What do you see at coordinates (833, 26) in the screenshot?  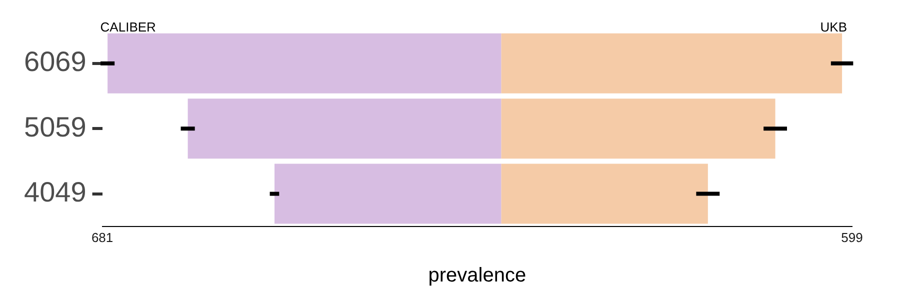 I see `series-label: UKB` at bounding box center [833, 26].